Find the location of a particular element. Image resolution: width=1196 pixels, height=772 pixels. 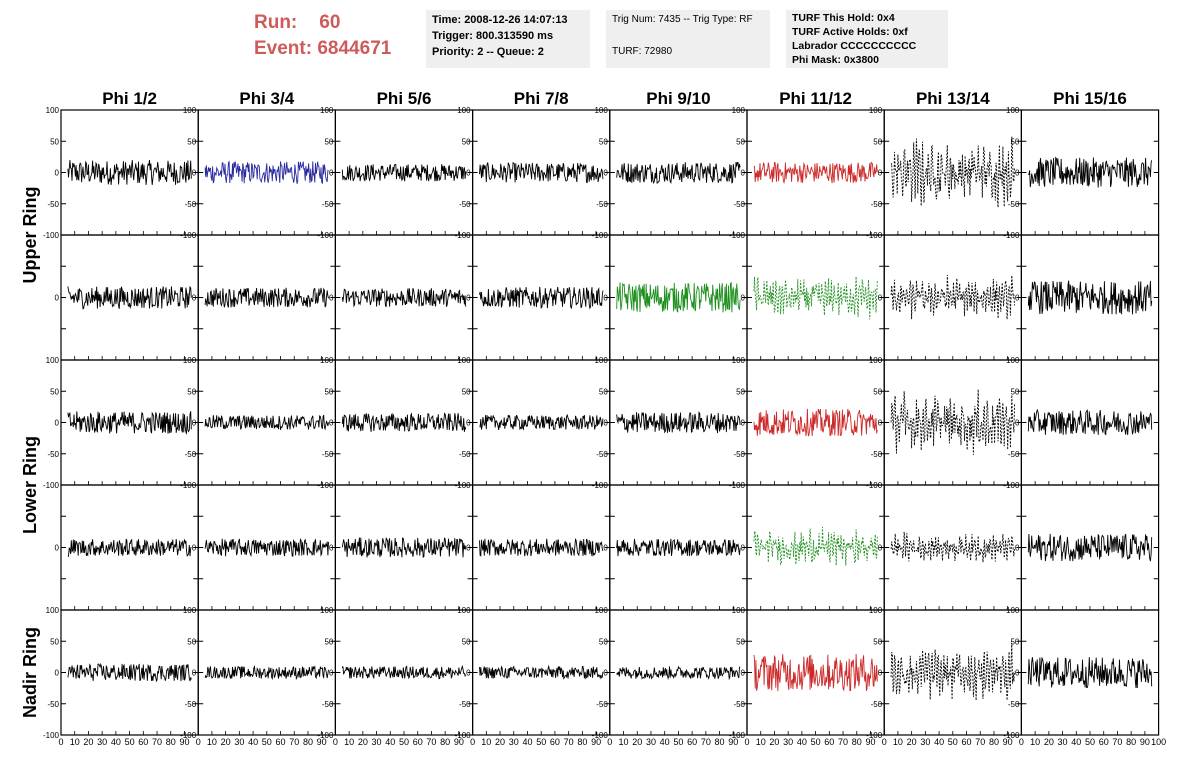

event-label: Event: is located at coordinates (283, 48).